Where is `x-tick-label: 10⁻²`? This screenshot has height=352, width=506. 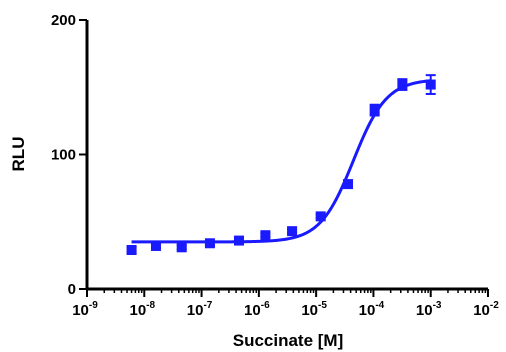 x-tick-label: 10⁻² is located at coordinates (486, 309).